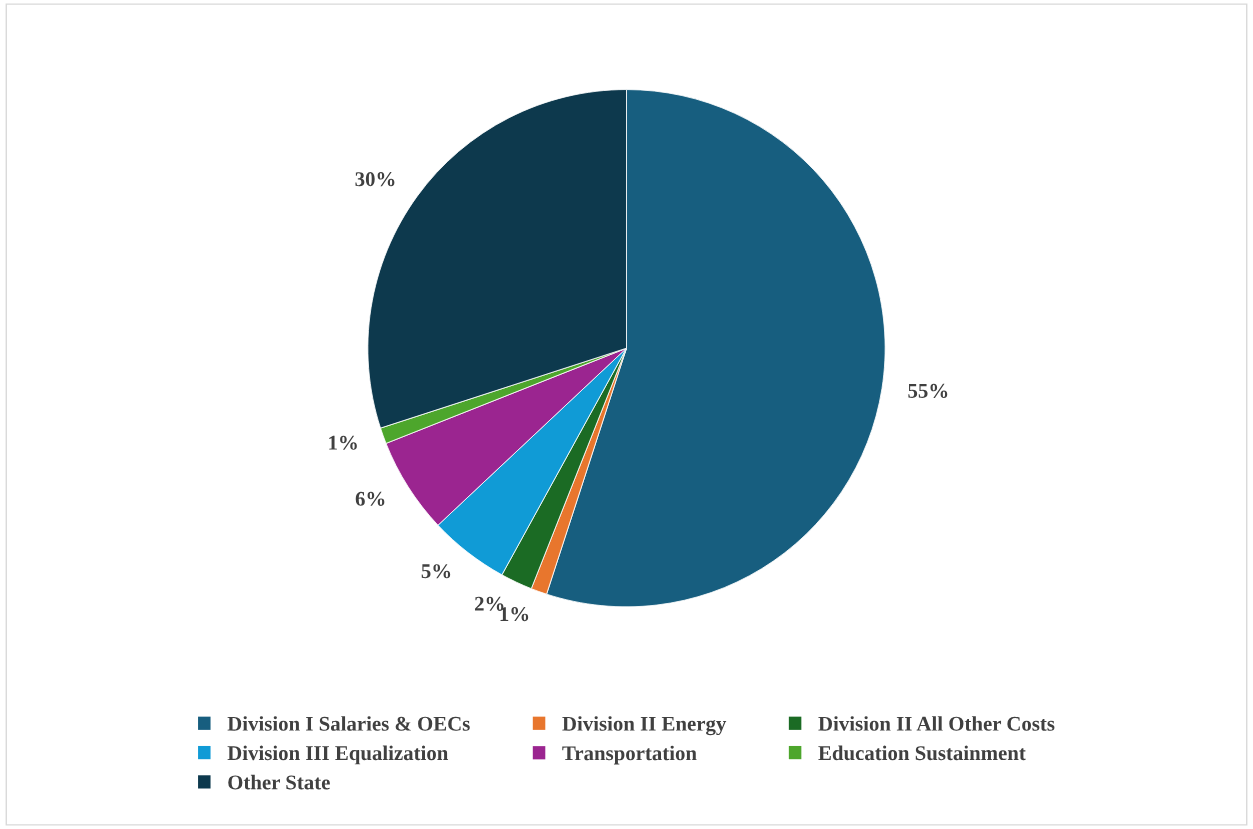  Describe the element at coordinates (370, 498) in the screenshot. I see `data-label: 6%` at that location.